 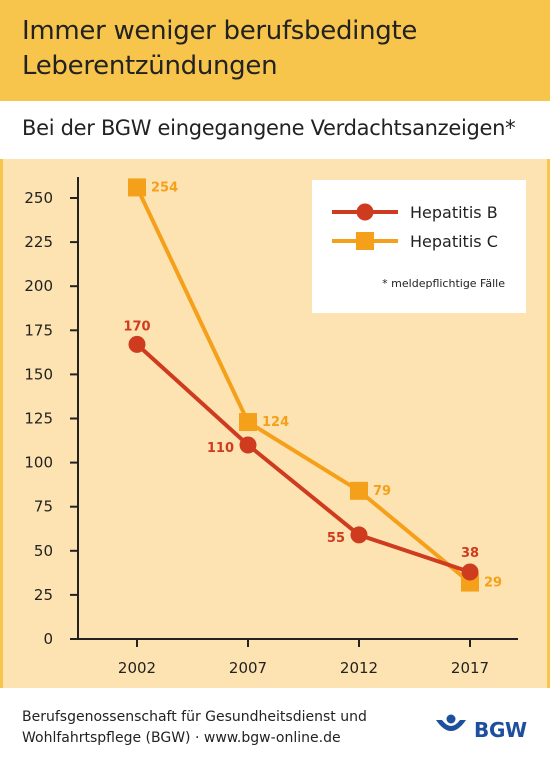 I want to click on legend-label-hepatitis-c: Hepatitis C, so click(x=454, y=241).